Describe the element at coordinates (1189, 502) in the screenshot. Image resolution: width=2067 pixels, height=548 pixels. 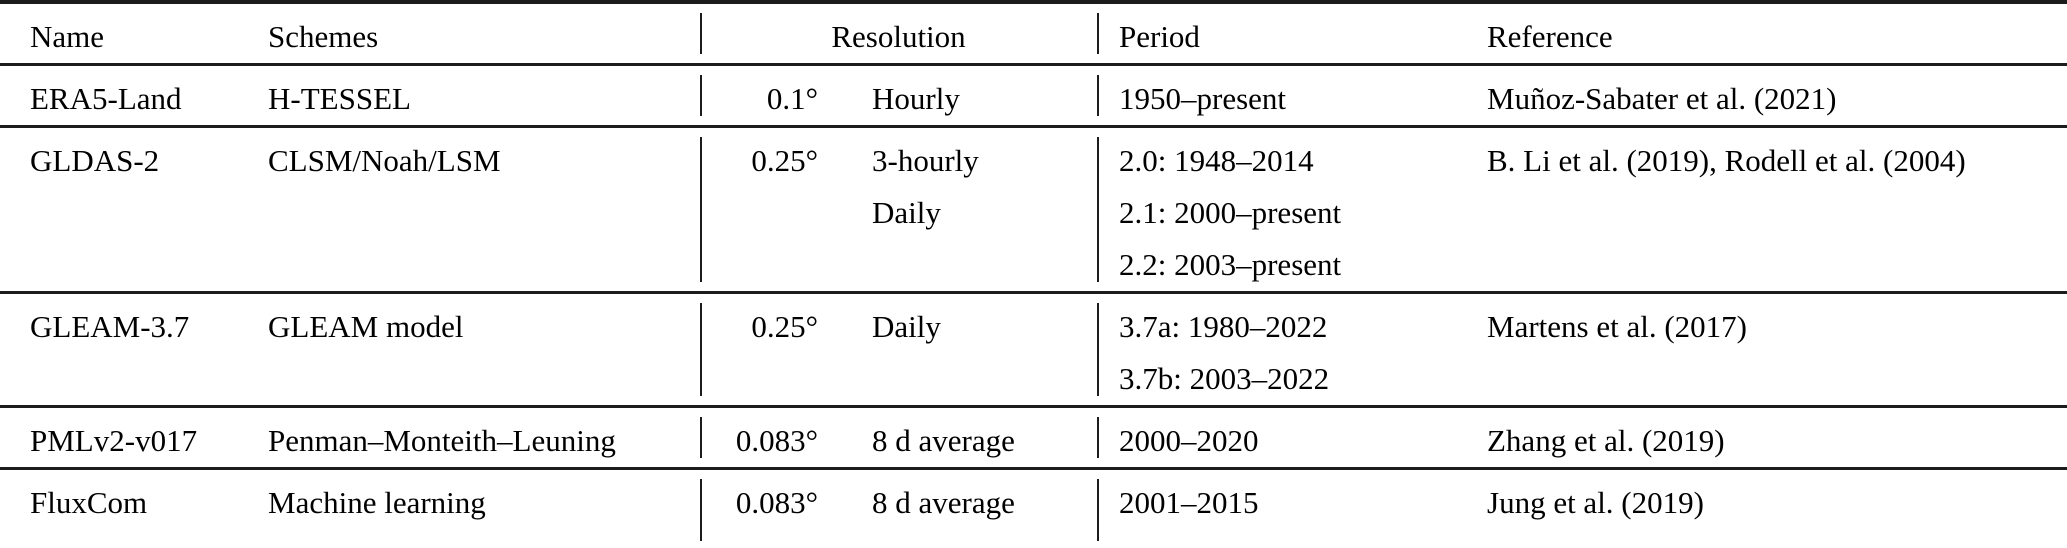
I see `period-line: 2001–2015` at that location.